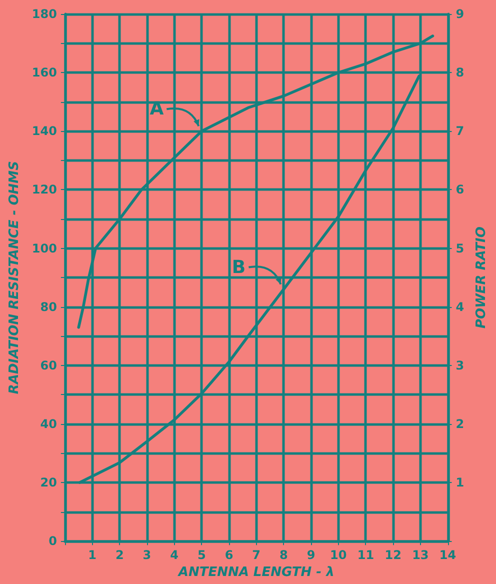 The width and height of the screenshot is (496, 584). I want to click on y-tick-label: 40, so click(48, 423).